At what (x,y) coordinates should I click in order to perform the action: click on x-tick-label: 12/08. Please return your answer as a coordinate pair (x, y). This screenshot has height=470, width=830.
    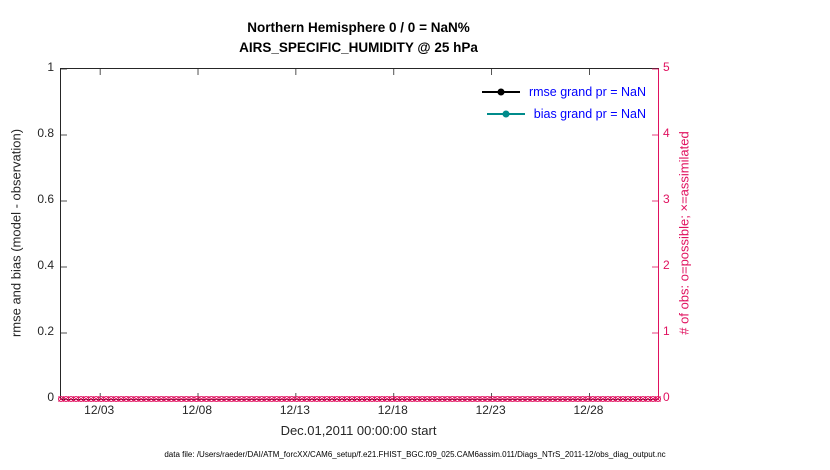
    Looking at the image, I should click on (197, 410).